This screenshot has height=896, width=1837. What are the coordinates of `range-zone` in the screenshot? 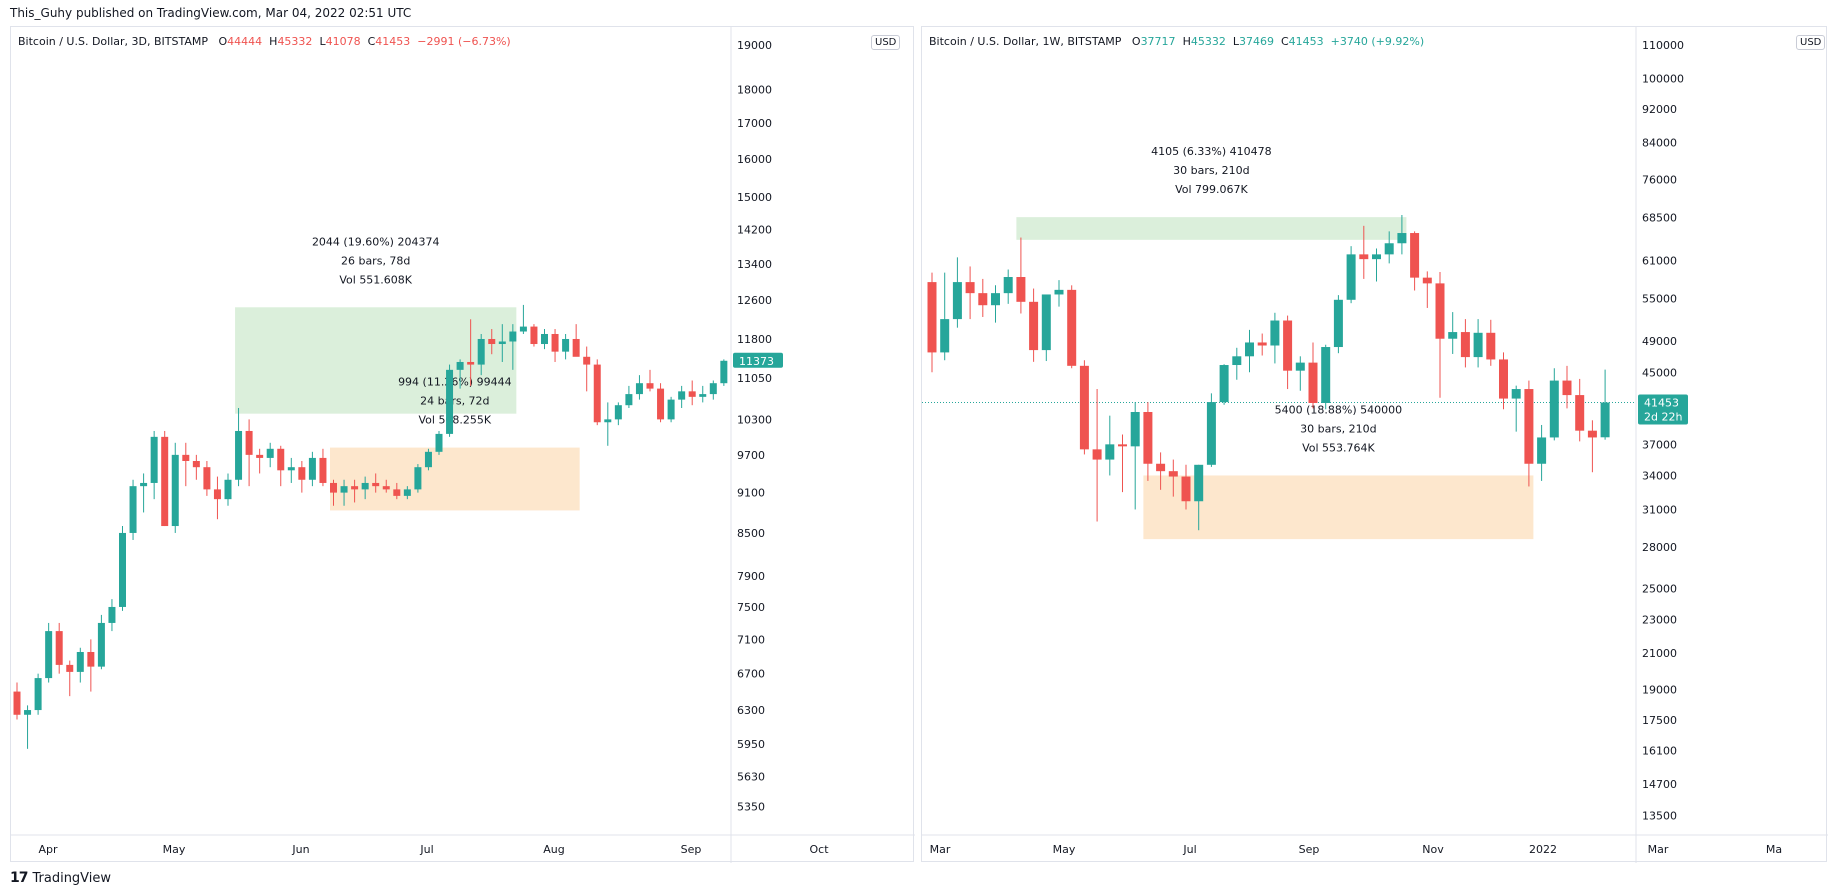 It's located at (1338, 507).